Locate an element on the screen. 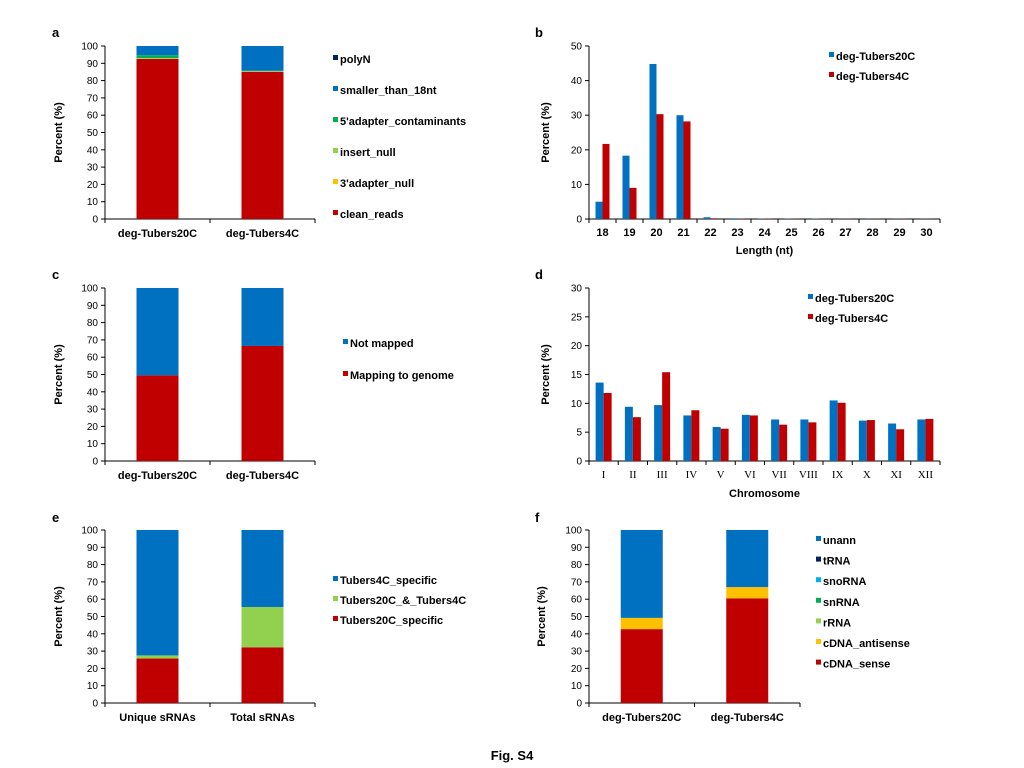 The width and height of the screenshot is (1024, 768). y-tick-label: 50 is located at coordinates (577, 47).